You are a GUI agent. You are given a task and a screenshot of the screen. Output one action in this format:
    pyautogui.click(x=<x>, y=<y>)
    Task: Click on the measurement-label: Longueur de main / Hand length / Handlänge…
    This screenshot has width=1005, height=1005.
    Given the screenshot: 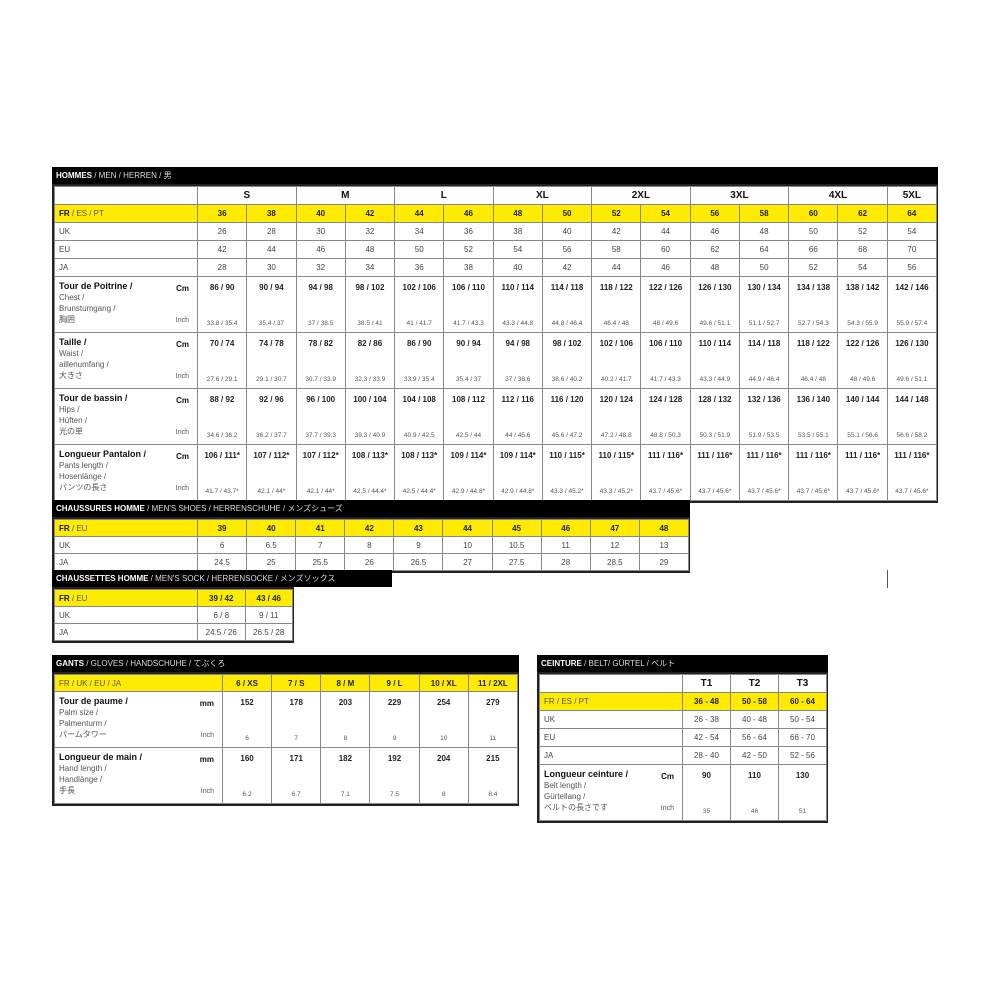 What is the action you would take?
    pyautogui.click(x=138, y=775)
    